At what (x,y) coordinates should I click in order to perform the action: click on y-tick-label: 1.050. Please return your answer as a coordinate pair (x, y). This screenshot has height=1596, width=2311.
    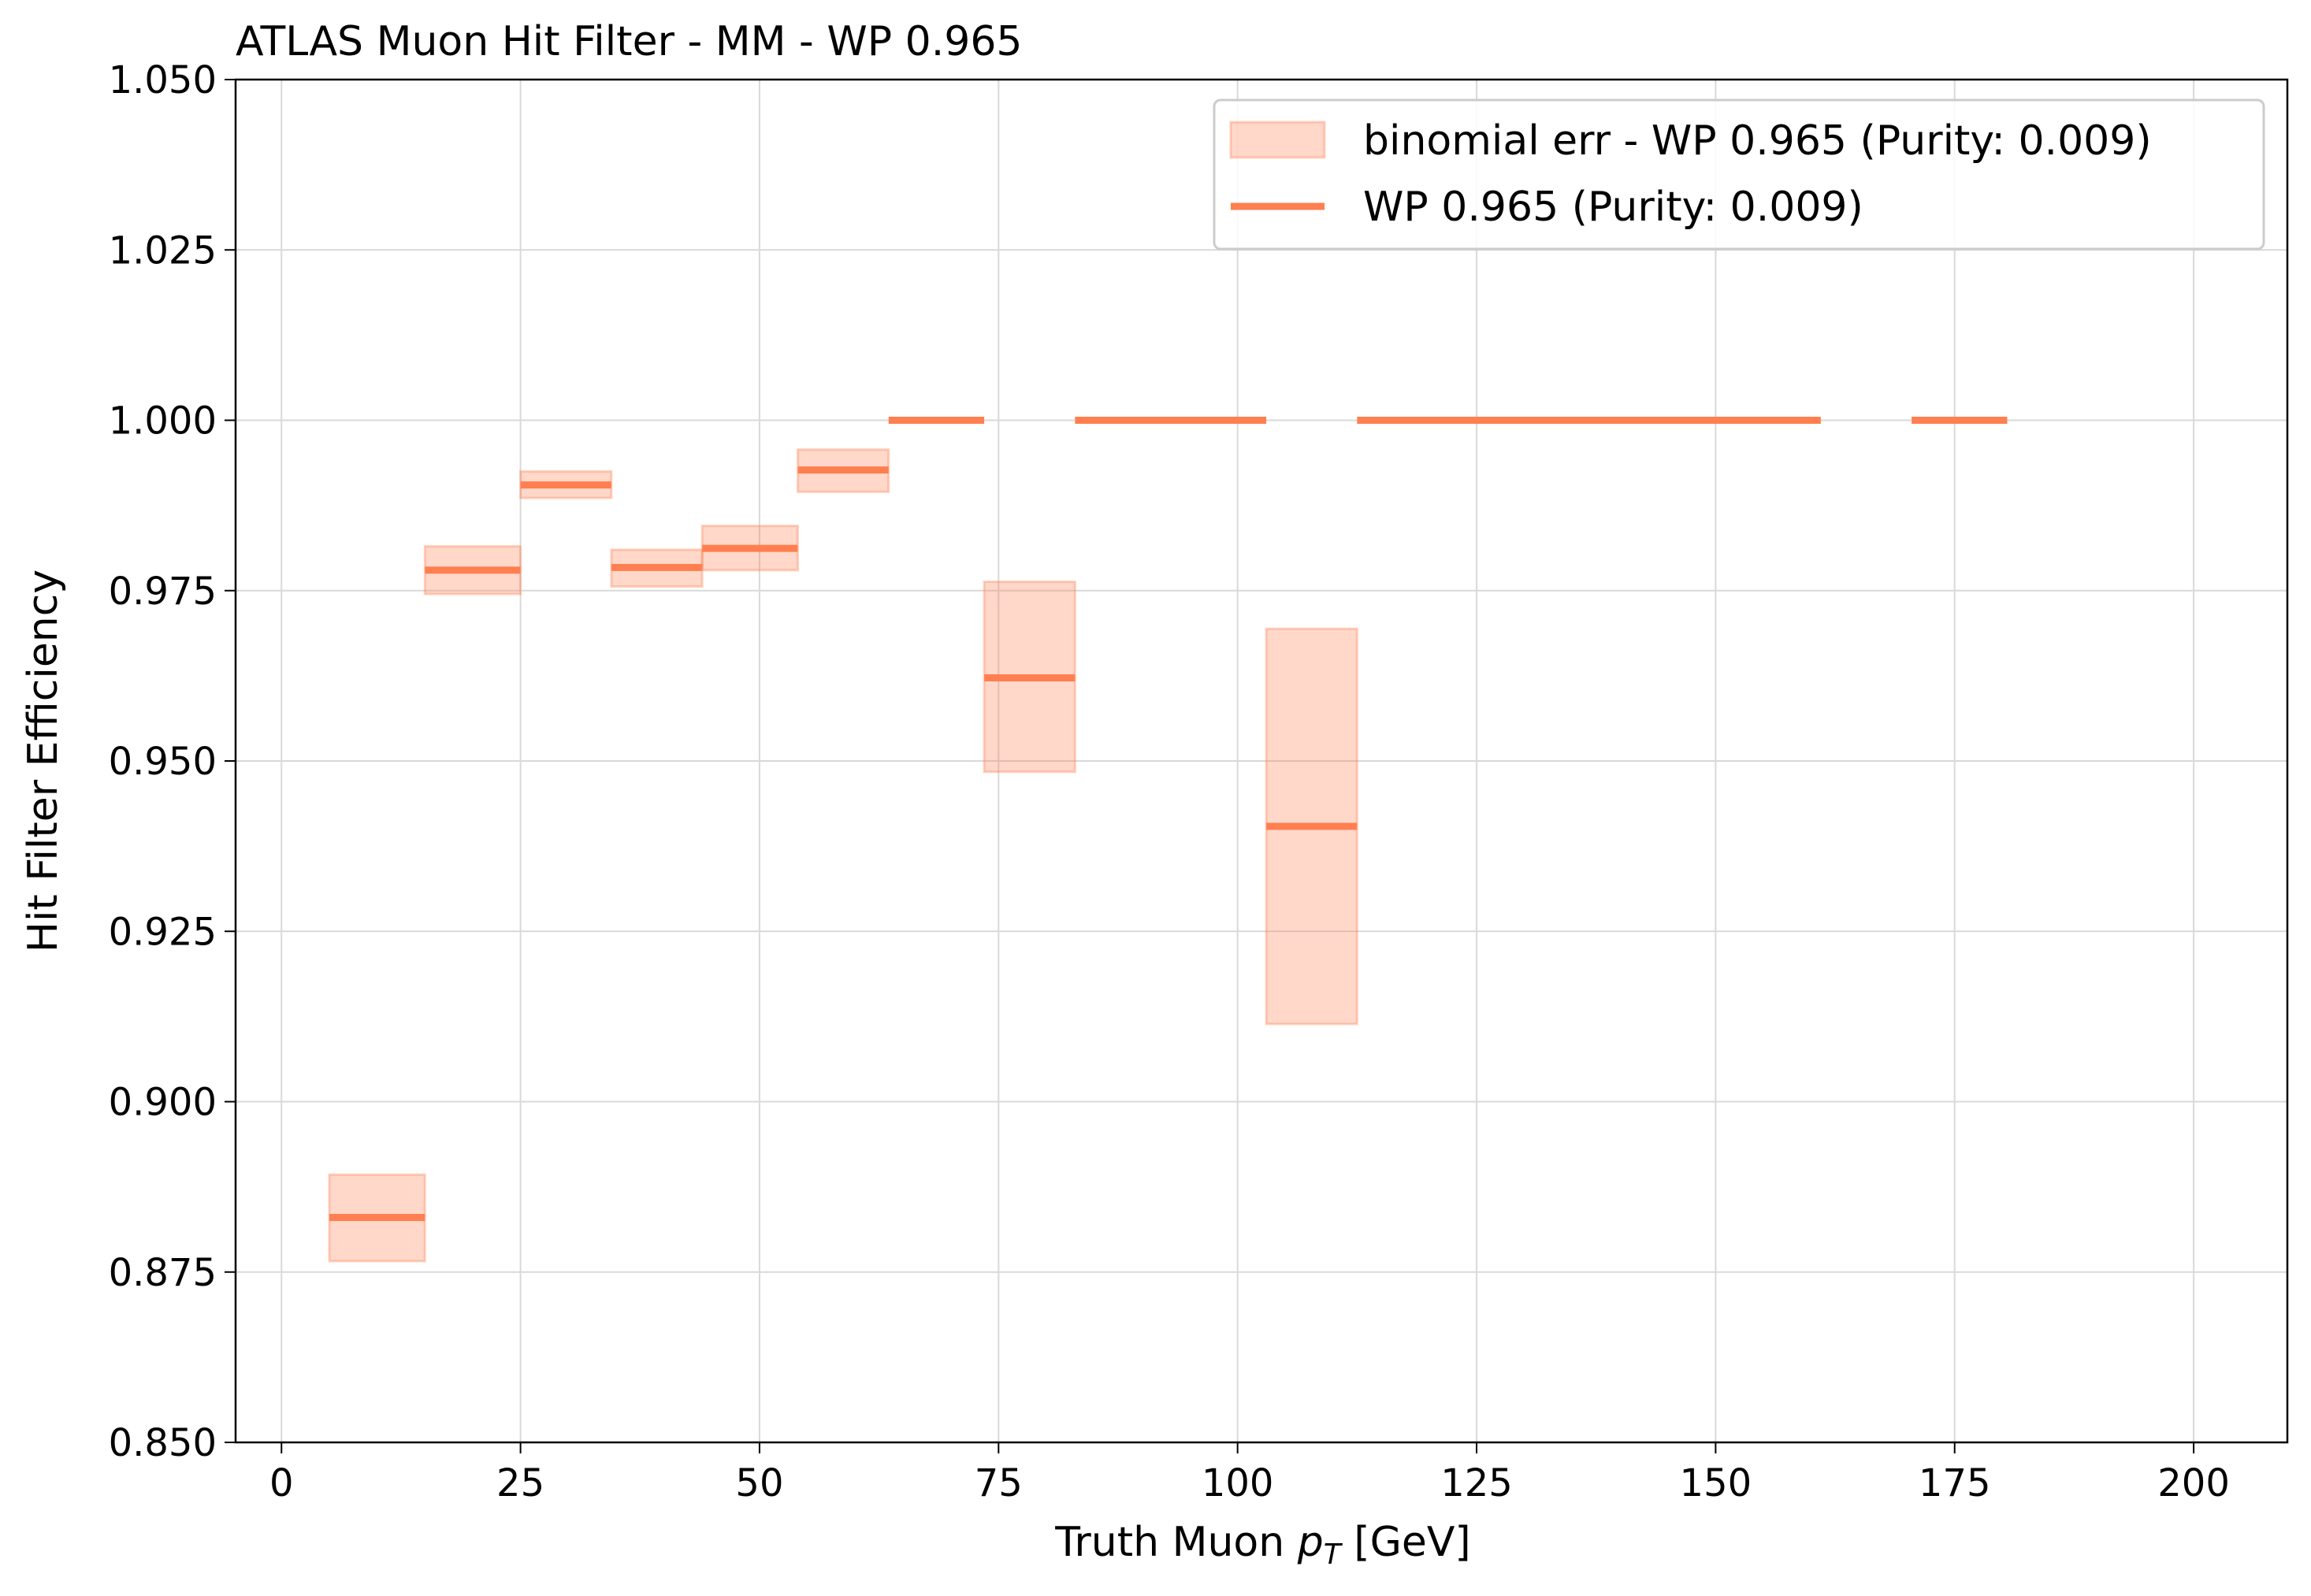
    Looking at the image, I should click on (163, 80).